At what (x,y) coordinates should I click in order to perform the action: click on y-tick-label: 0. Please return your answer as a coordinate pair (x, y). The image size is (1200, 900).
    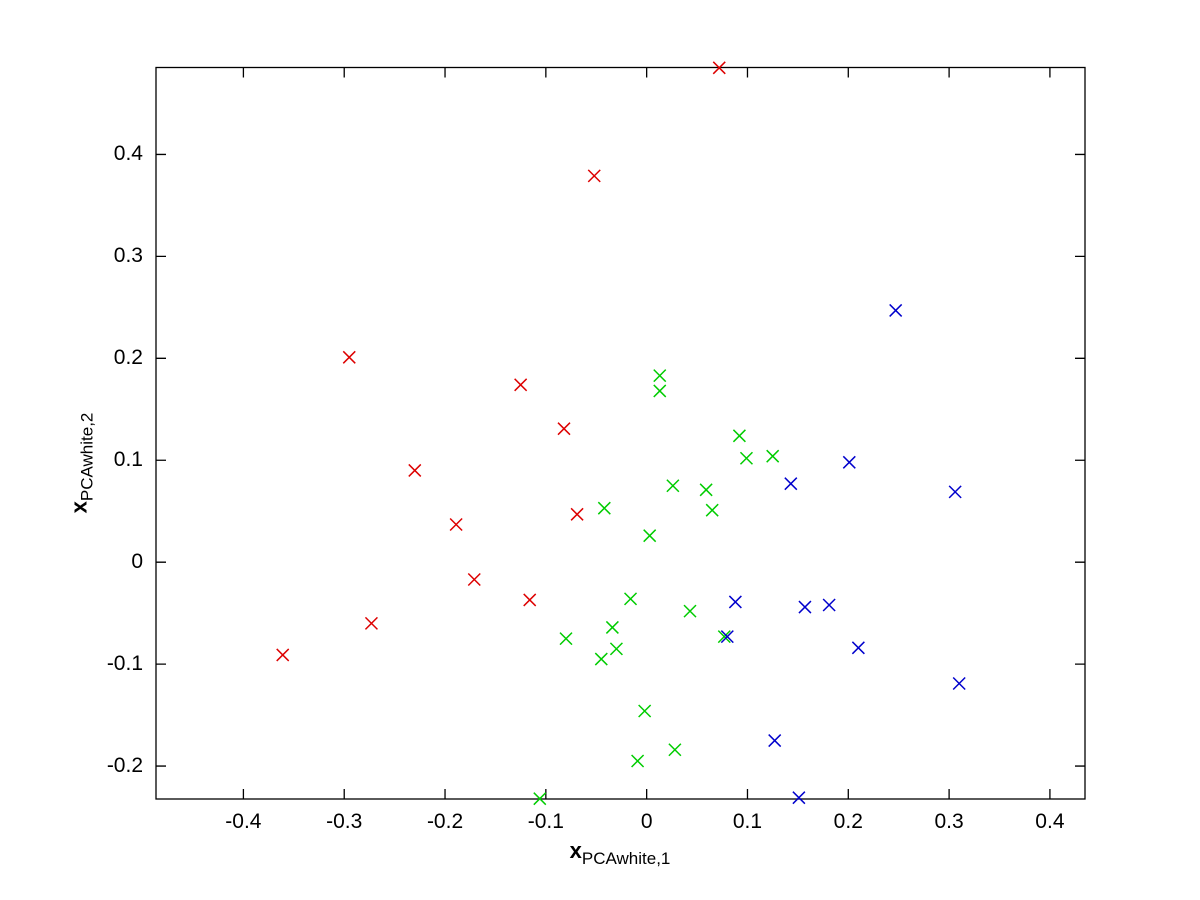
    Looking at the image, I should click on (137, 562).